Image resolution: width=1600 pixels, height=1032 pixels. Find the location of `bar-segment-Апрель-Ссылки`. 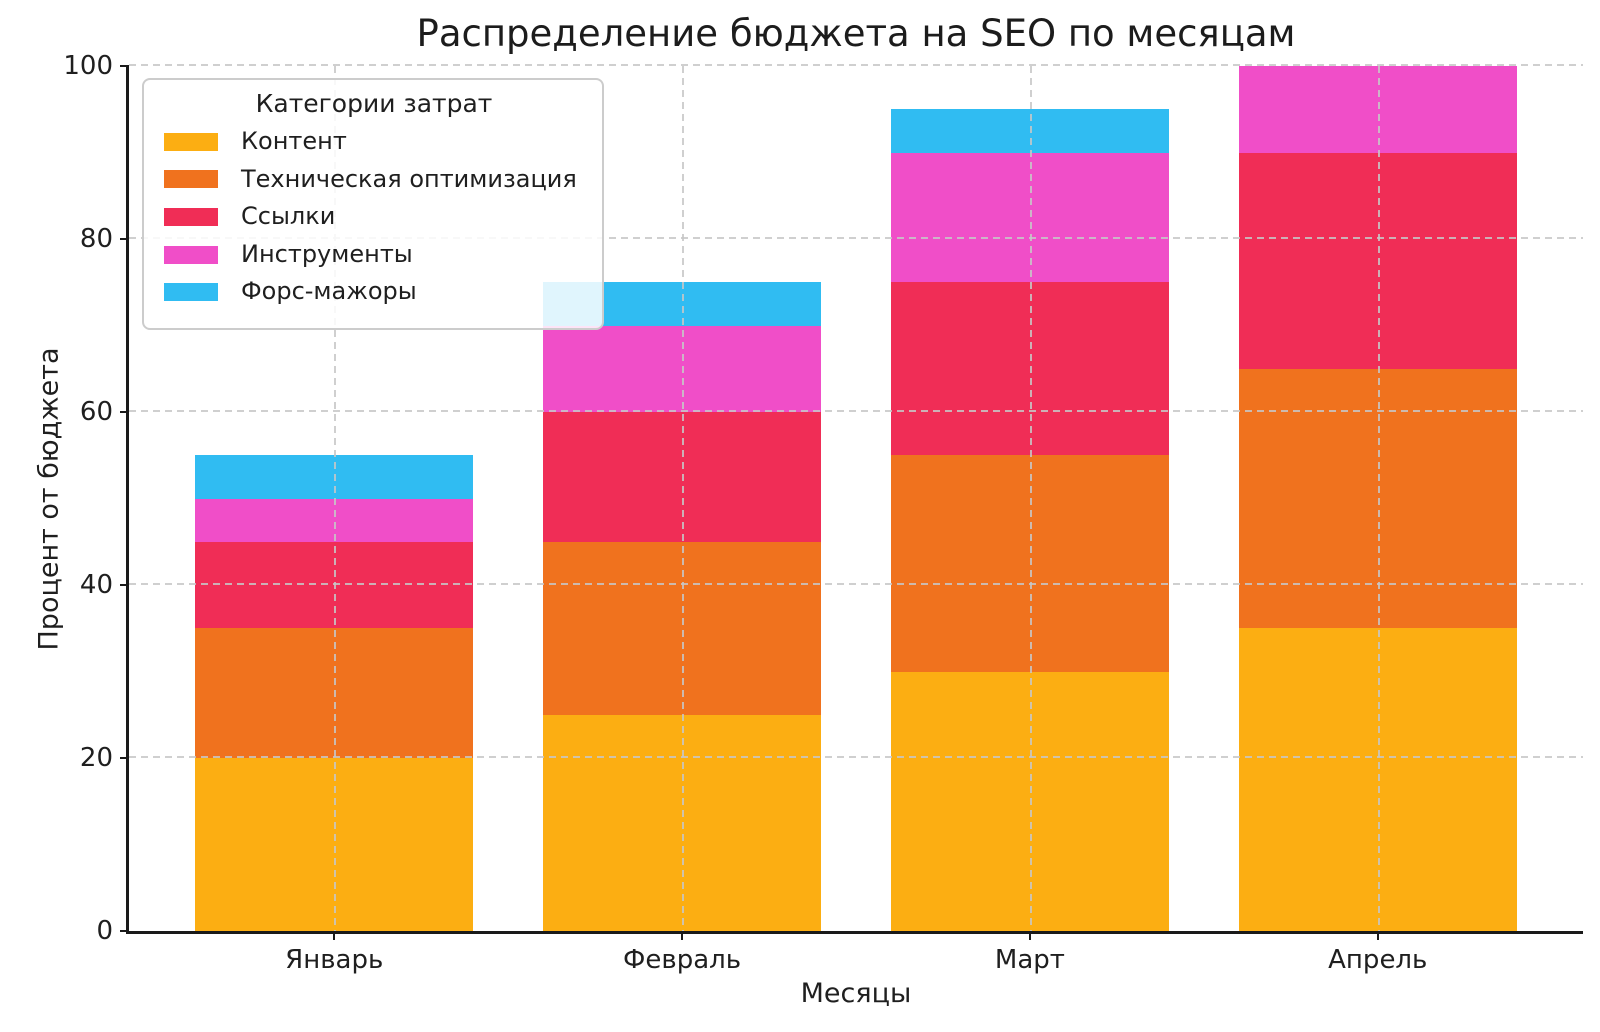

bar-segment-Апрель-Ссылки is located at coordinates (1377, 260).